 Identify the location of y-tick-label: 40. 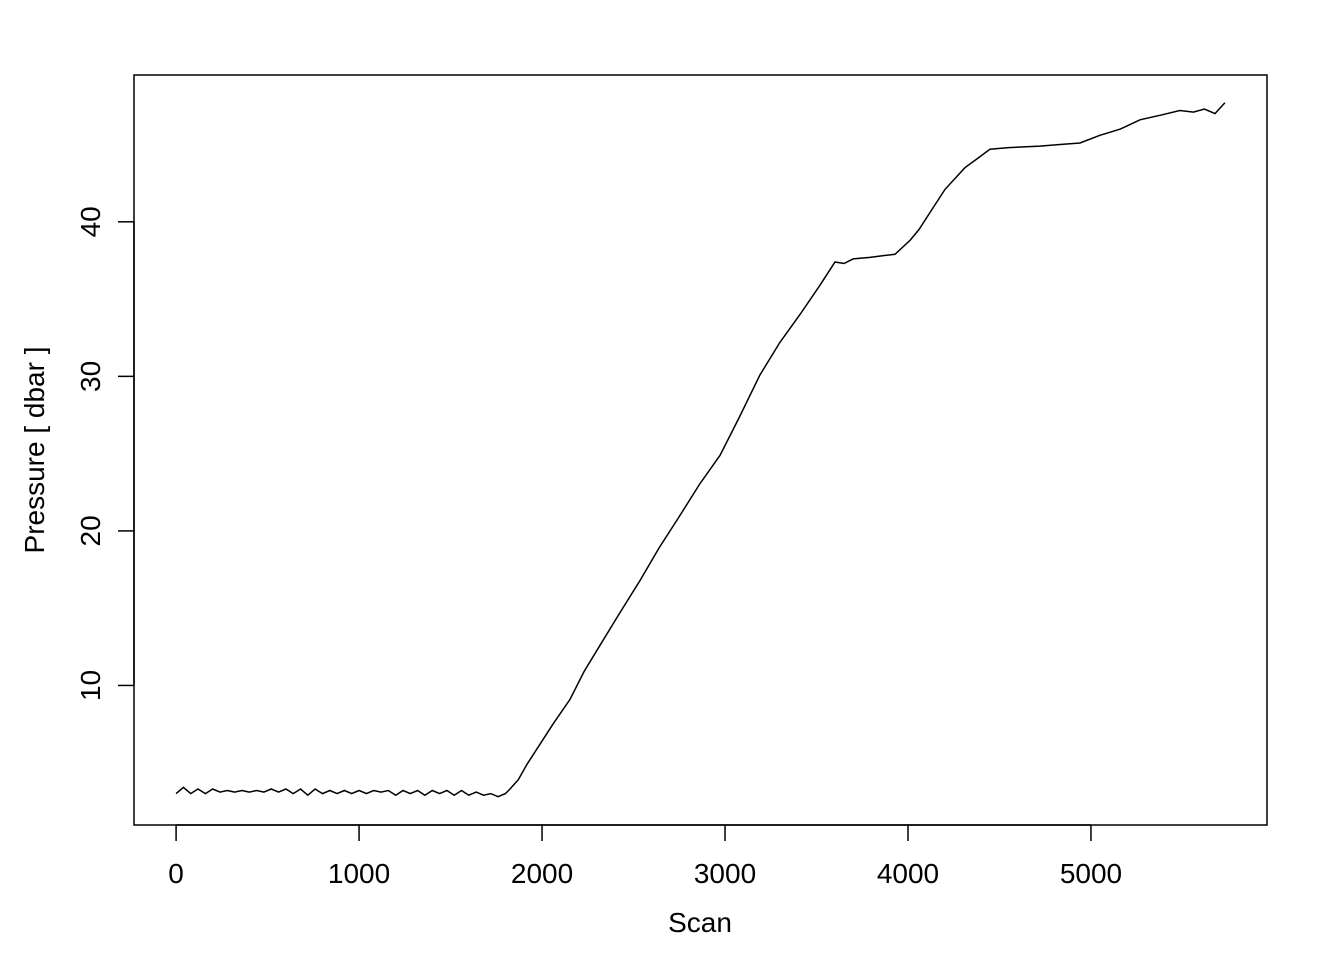
(90, 221).